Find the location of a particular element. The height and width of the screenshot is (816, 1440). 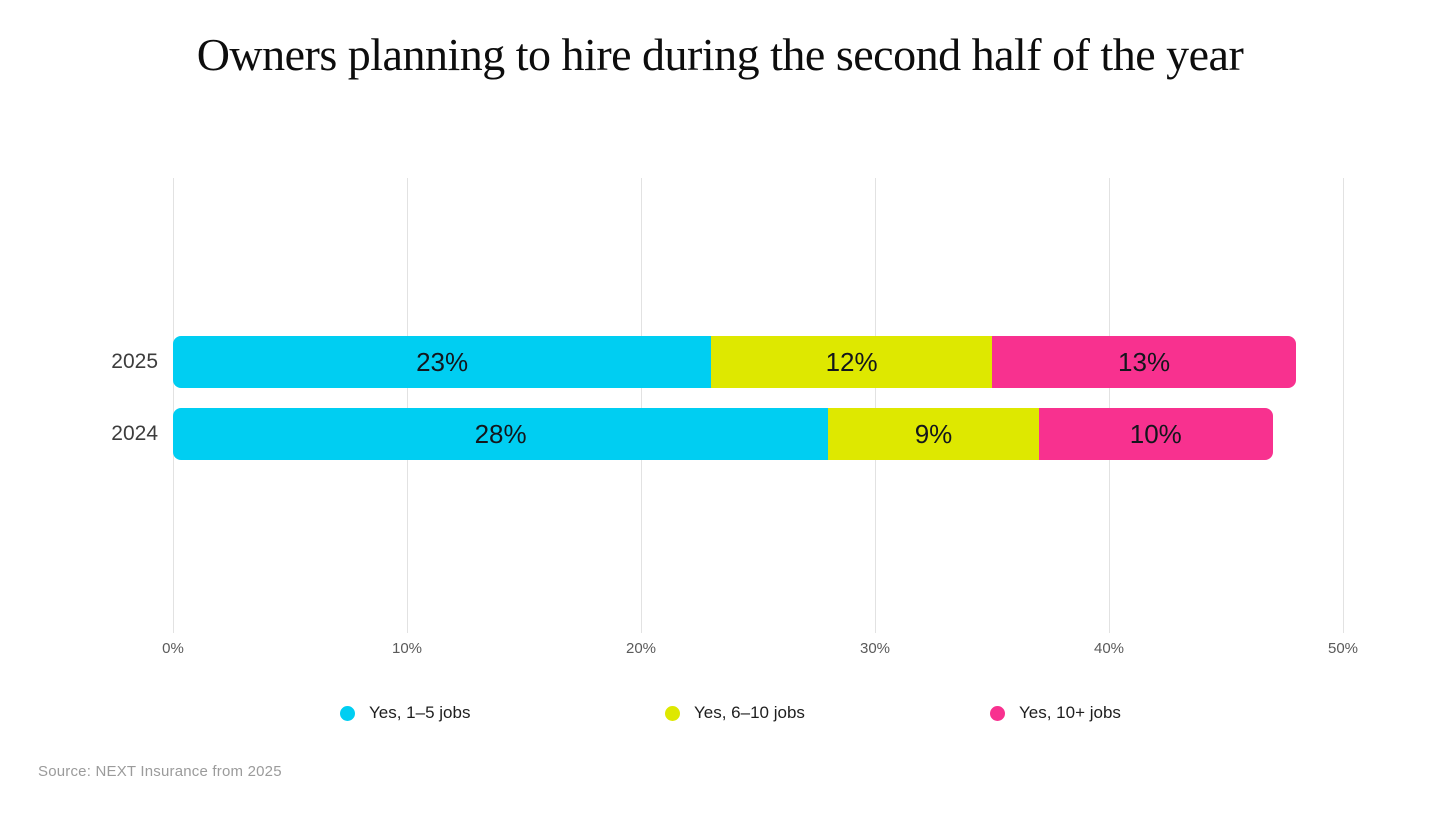

bar-segment: 23% is located at coordinates (442, 362).